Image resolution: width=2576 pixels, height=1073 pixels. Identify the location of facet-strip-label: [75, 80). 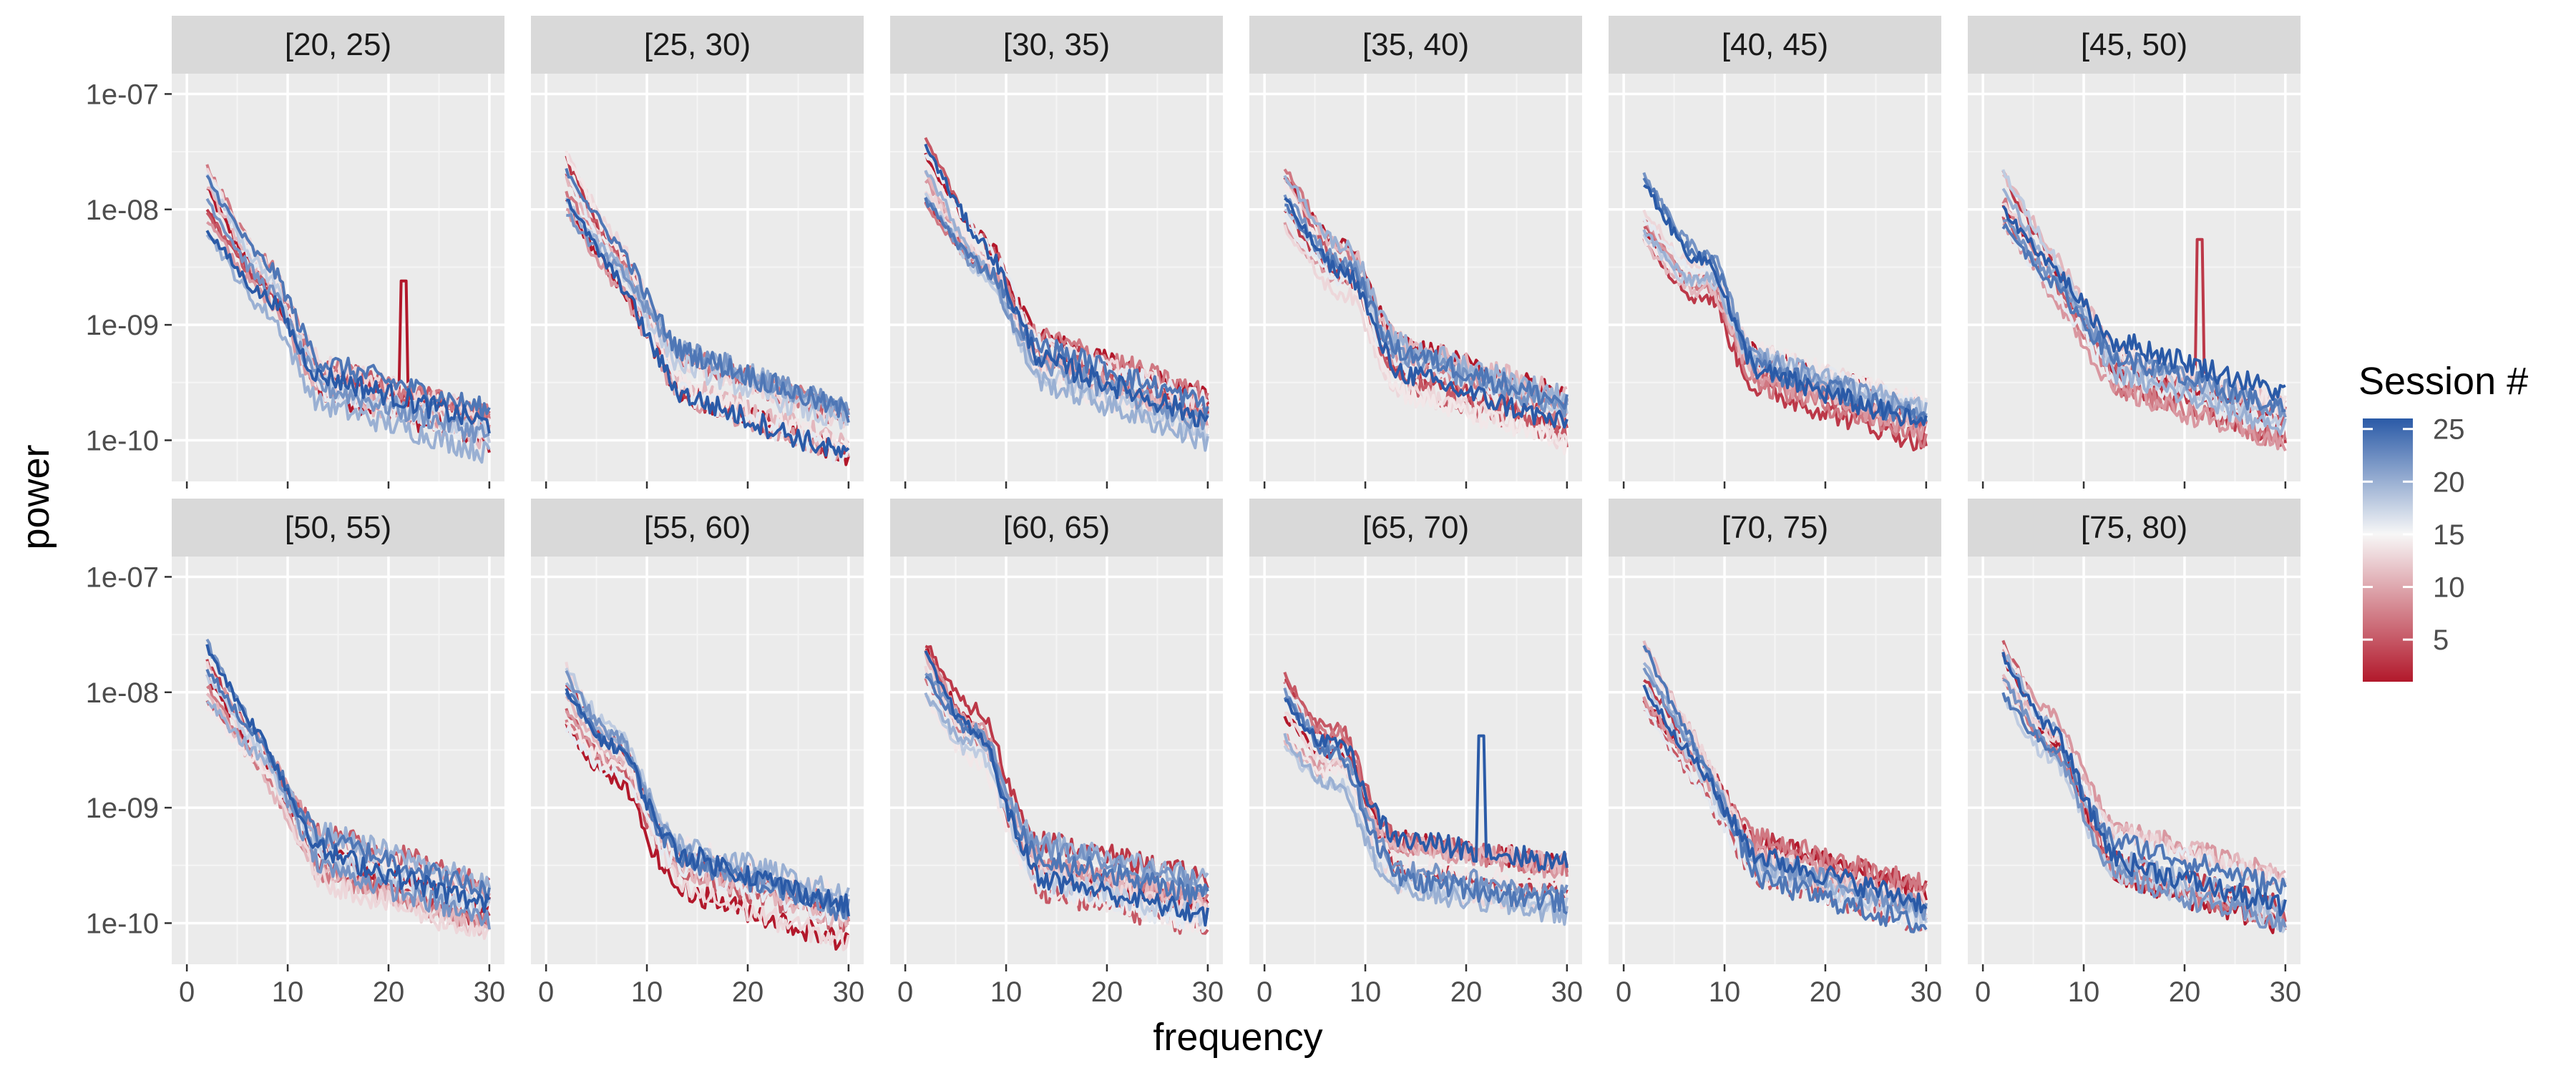
(2134, 527).